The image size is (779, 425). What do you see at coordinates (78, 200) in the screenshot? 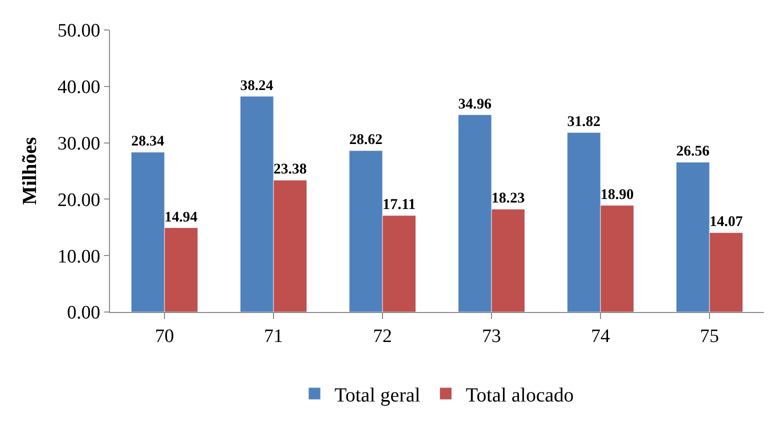
I see `y-tick-label: 20.00` at bounding box center [78, 200].